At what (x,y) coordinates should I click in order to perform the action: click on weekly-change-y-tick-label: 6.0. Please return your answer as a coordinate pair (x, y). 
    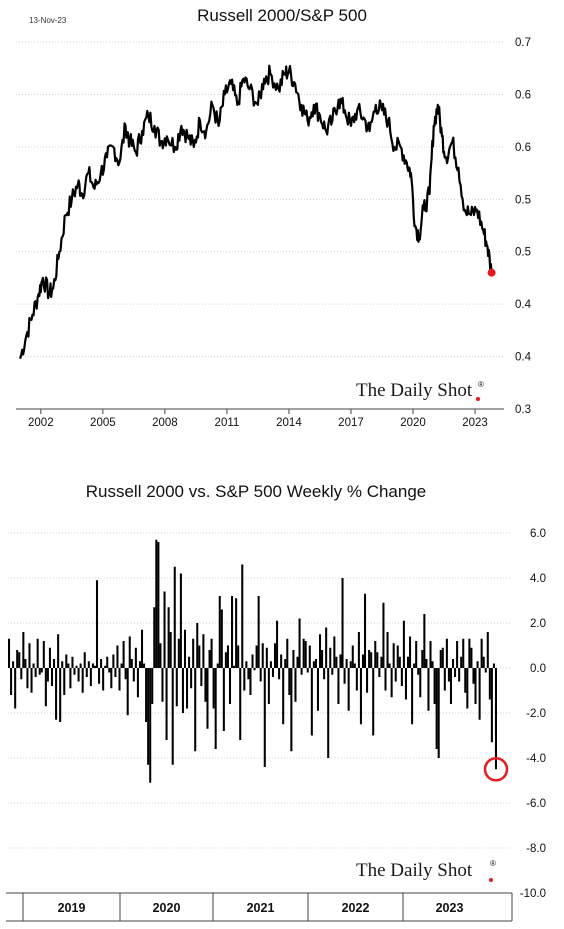
    Looking at the image, I should click on (538, 534).